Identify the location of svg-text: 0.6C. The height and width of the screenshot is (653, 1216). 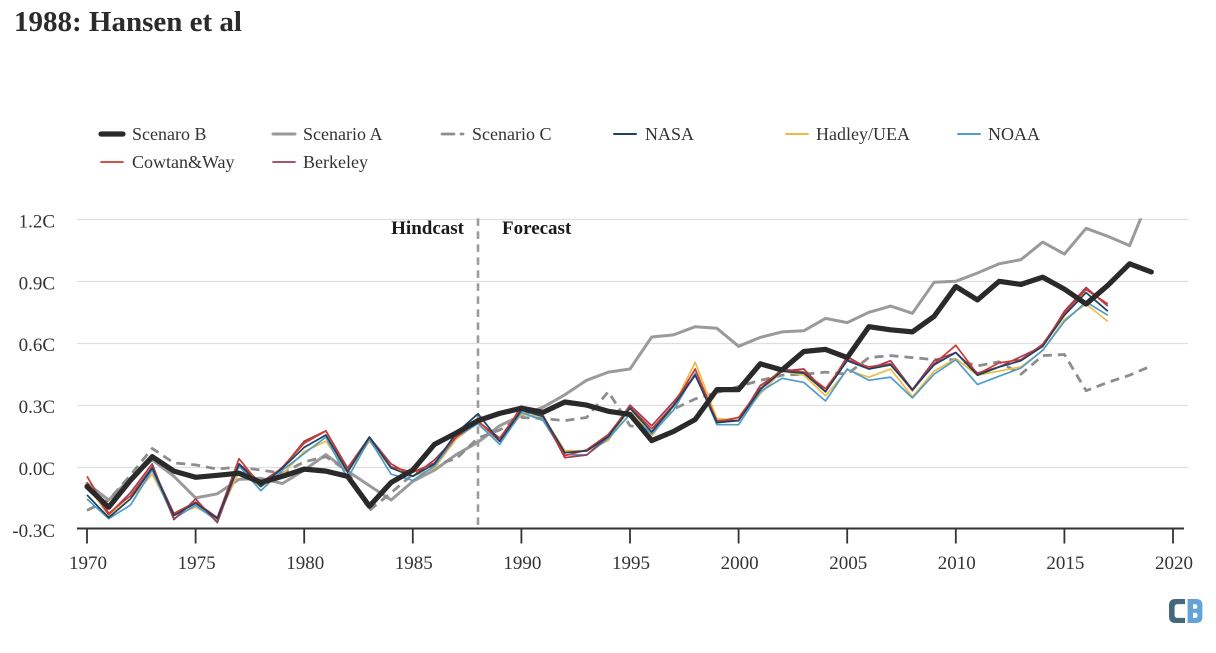
(37, 345).